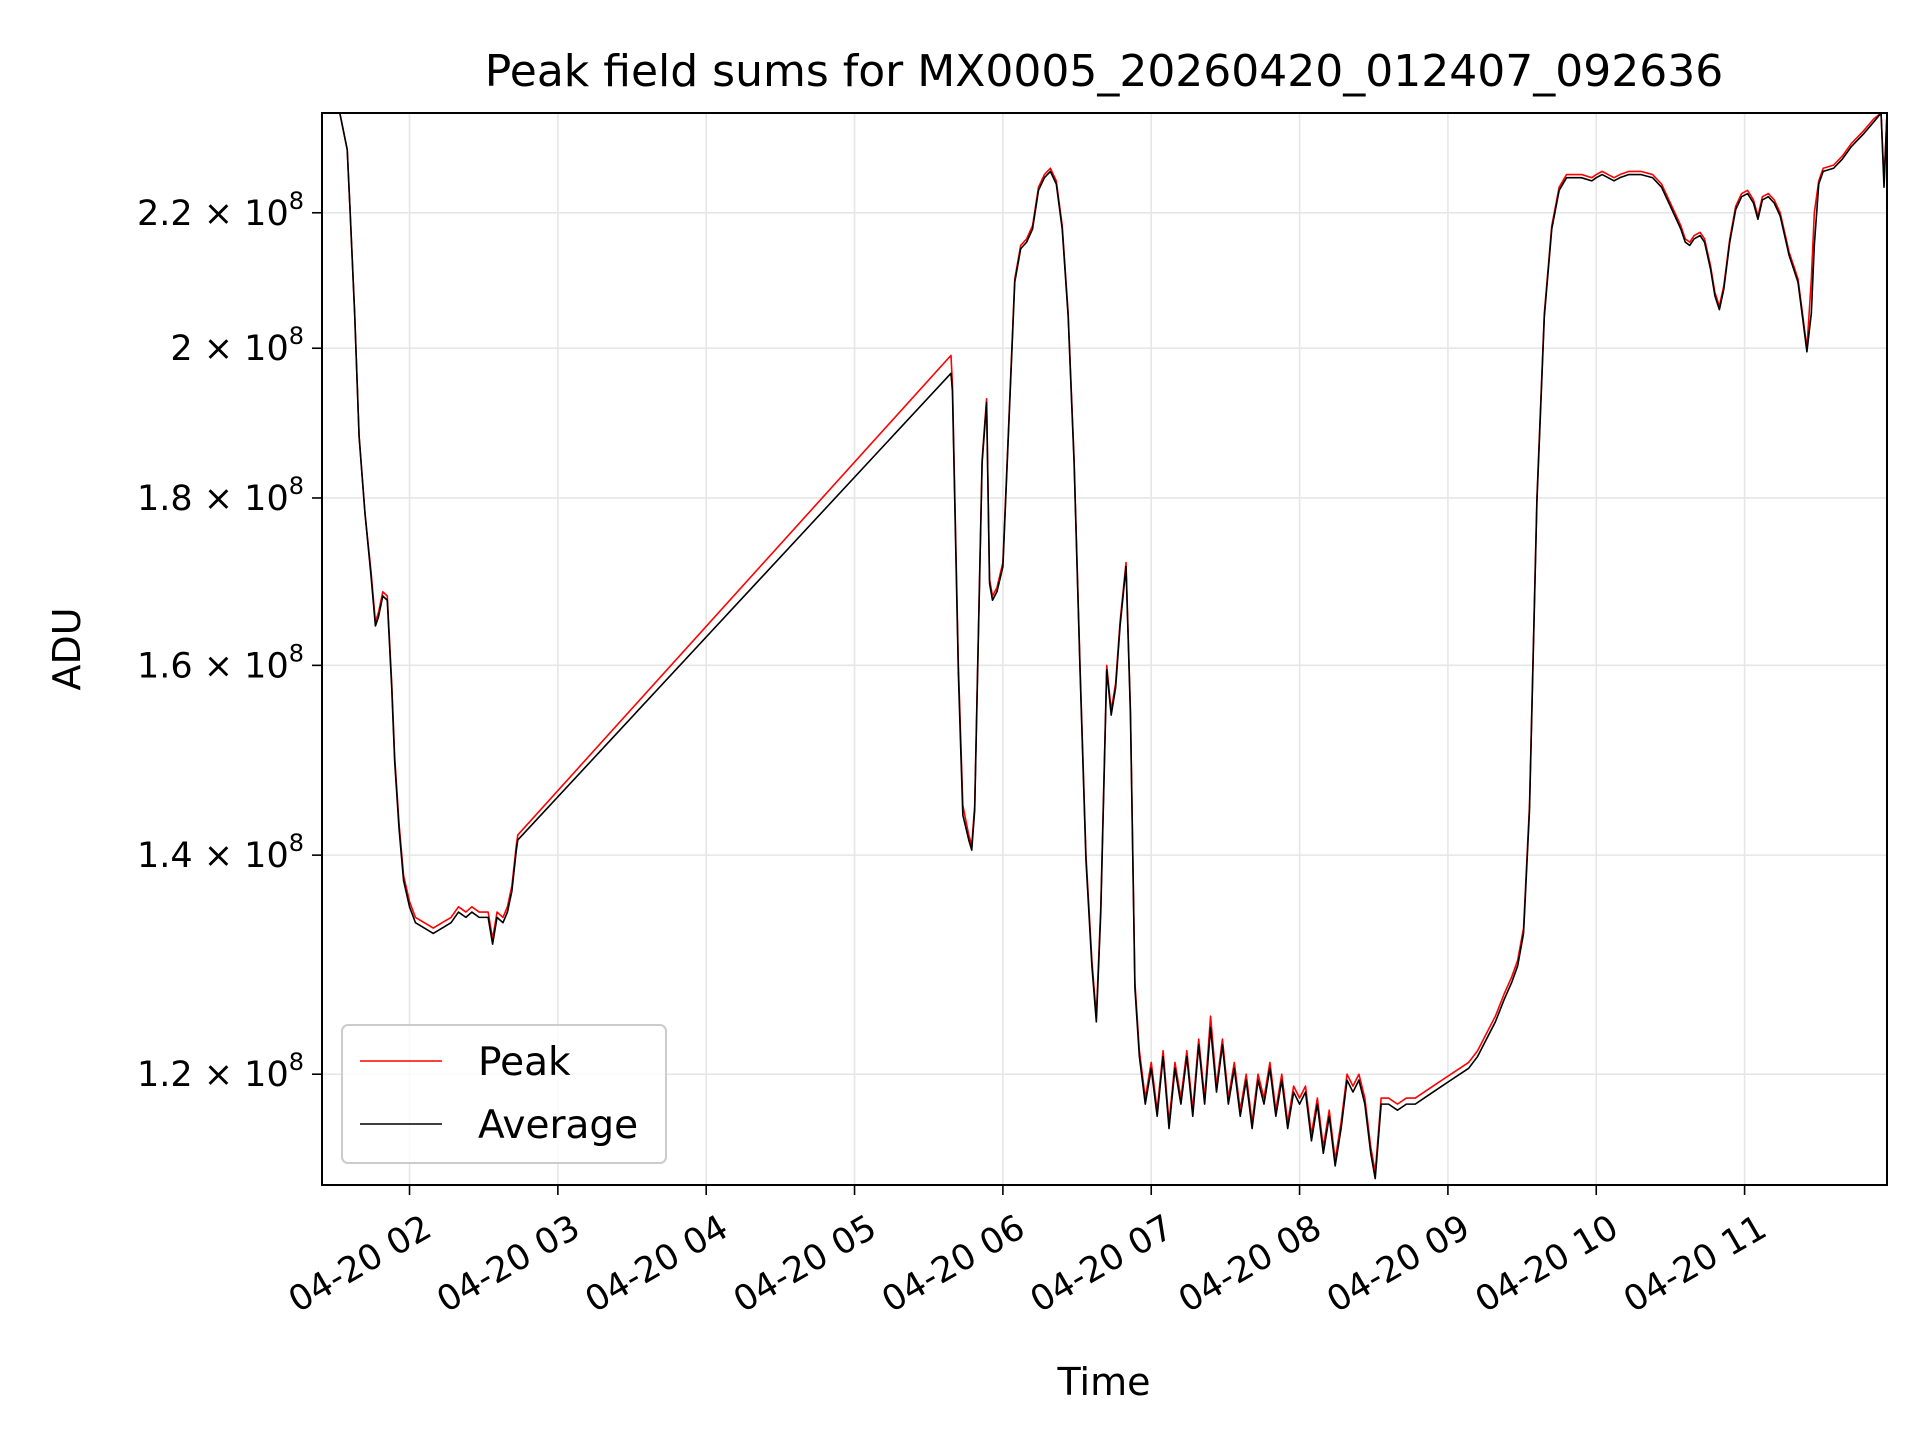 Image resolution: width=1920 pixels, height=1440 pixels. Describe the element at coordinates (213, 1075) in the screenshot. I see `y-tick-label-base: 1.2 × 10` at that location.